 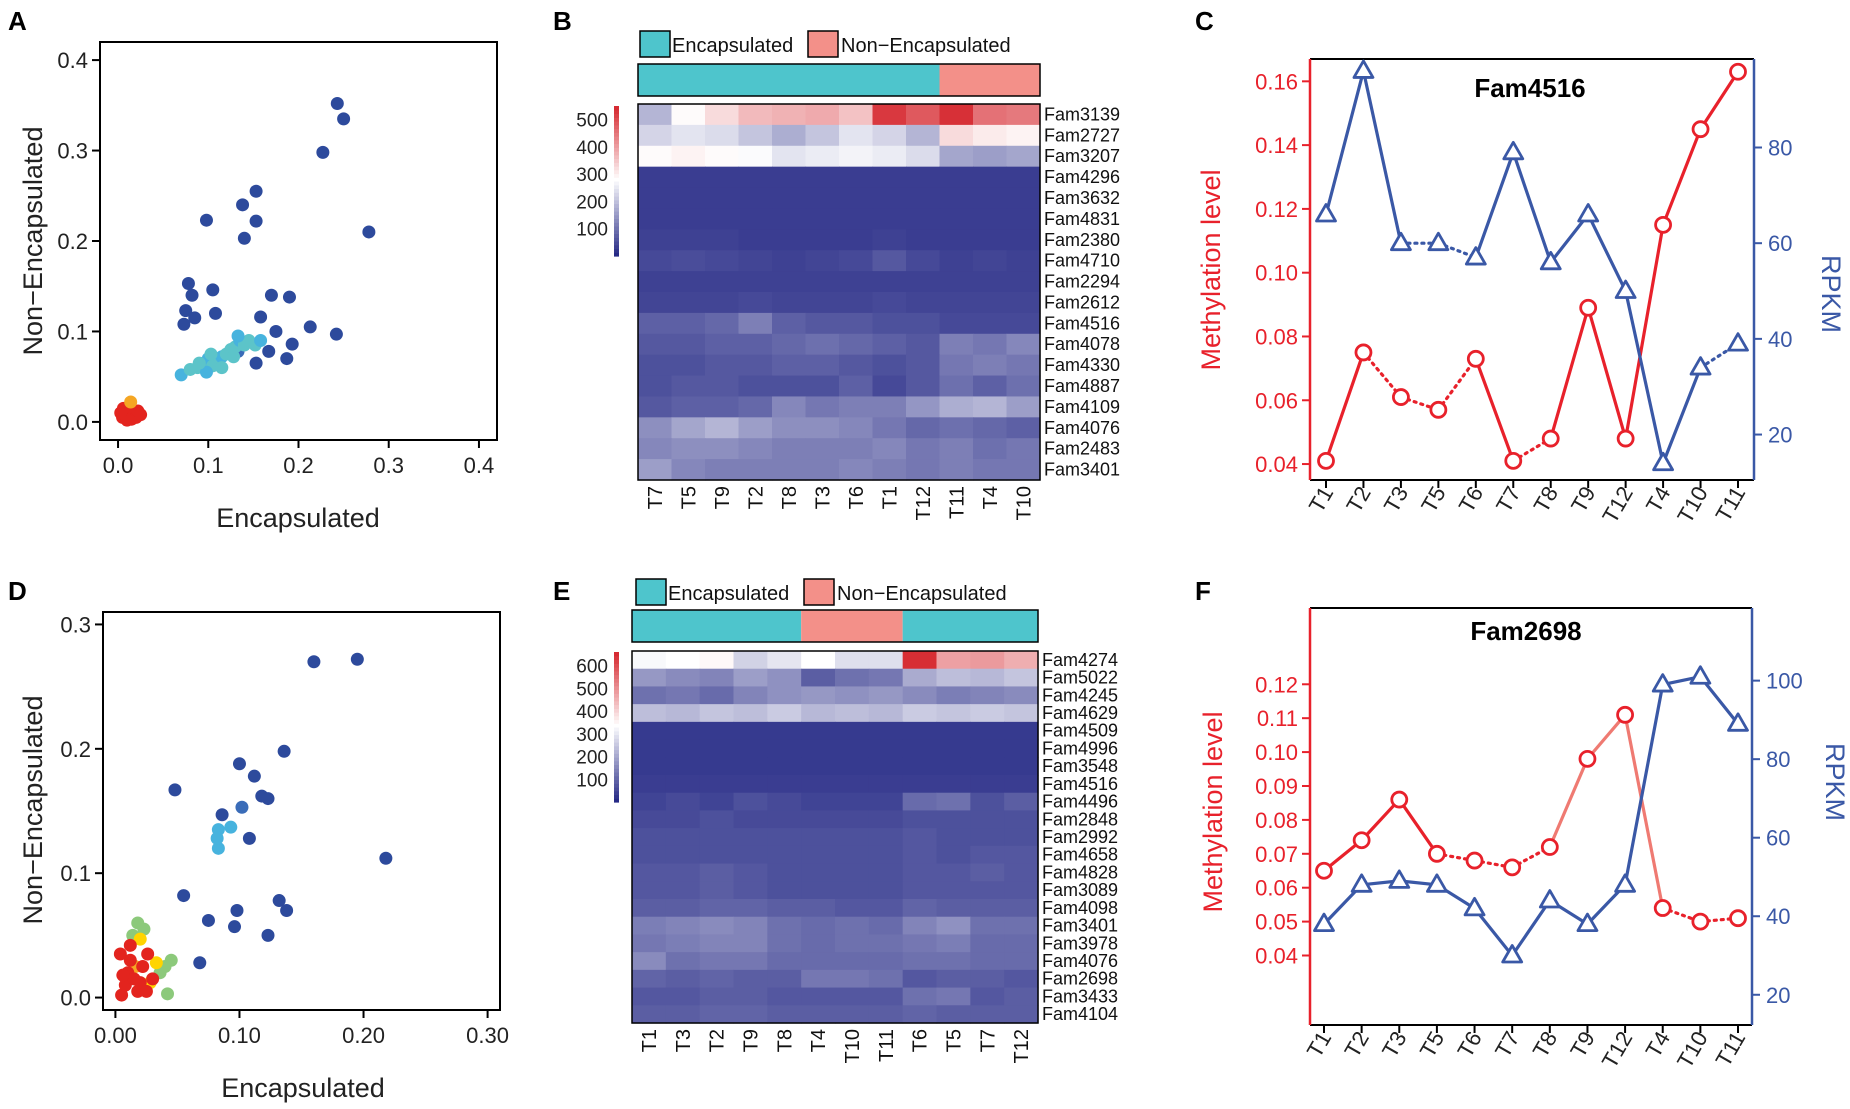 What do you see at coordinates (487, 1035) in the screenshot?
I see `x-tick-label: 0.30` at bounding box center [487, 1035].